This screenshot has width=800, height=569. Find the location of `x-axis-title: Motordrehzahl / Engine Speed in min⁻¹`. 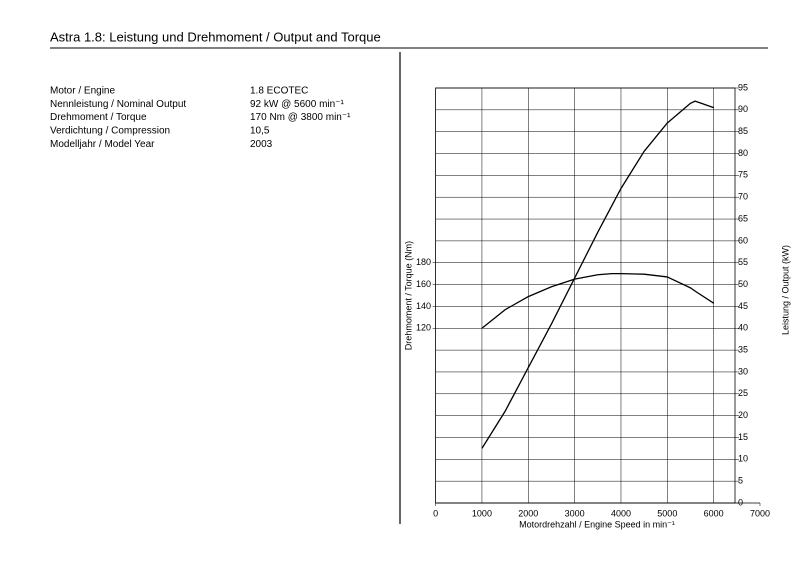

x-axis-title: Motordrehzahl / Engine Speed in min⁻¹ is located at coordinates (597, 524).